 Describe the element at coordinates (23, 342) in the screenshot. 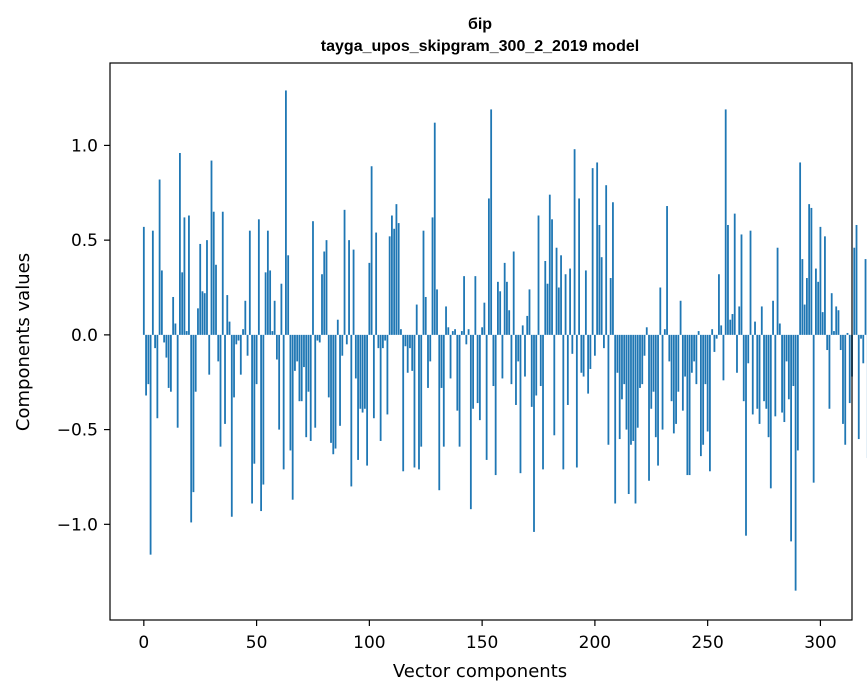

I see `y-axis-label: Components values` at that location.